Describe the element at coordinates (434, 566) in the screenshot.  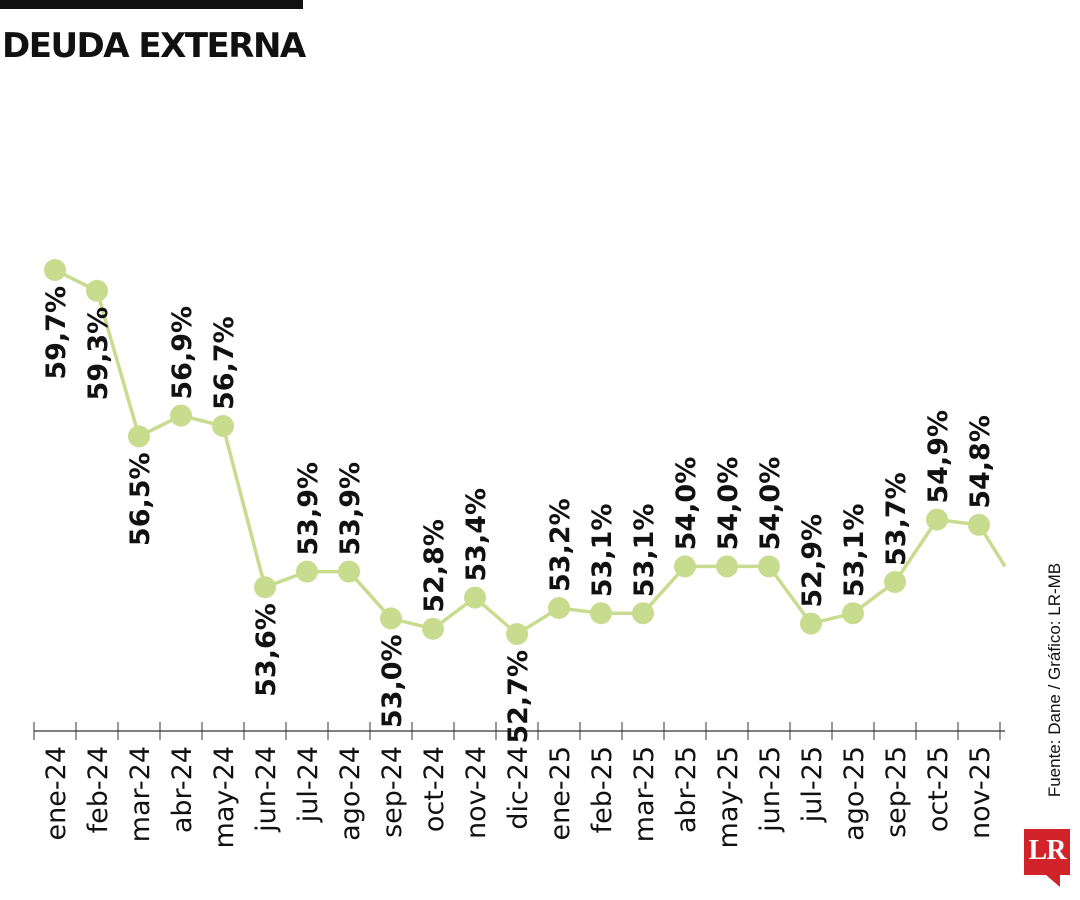
I see `data-label: 52,8%` at that location.